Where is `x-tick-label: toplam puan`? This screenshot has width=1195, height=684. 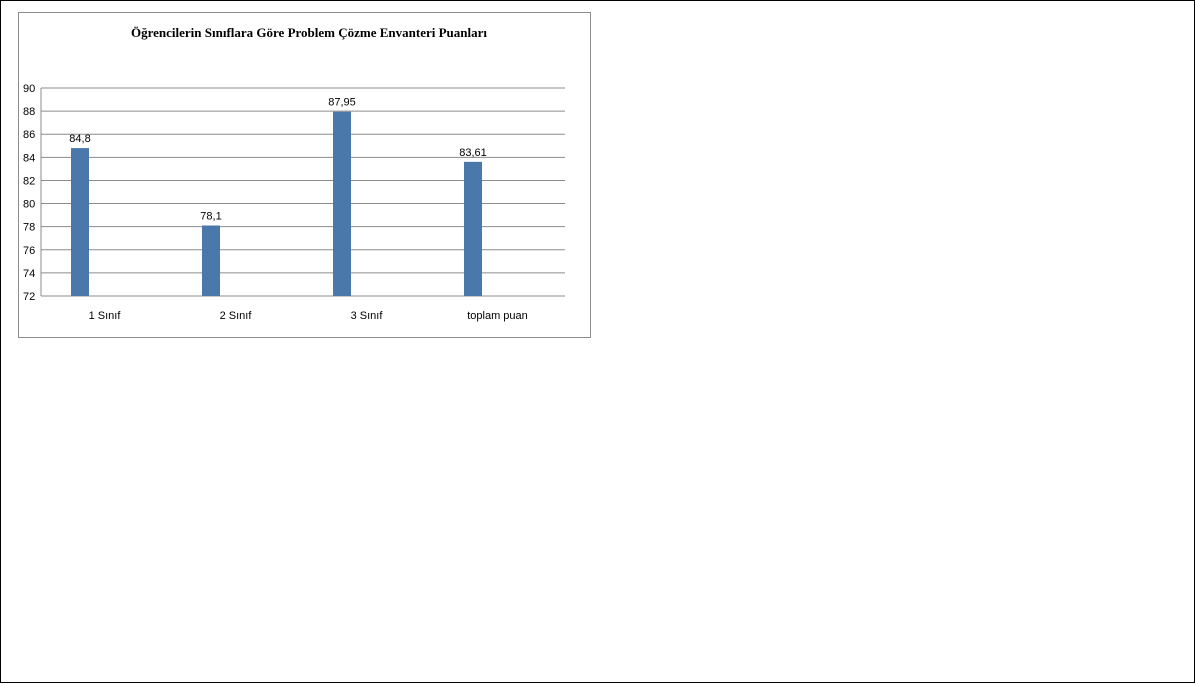 x-tick-label: toplam puan is located at coordinates (497, 316).